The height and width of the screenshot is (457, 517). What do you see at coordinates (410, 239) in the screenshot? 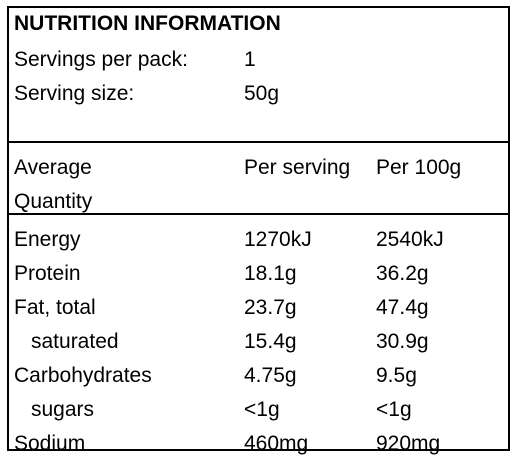
I see `per-100g-value: 2540kJ` at bounding box center [410, 239].